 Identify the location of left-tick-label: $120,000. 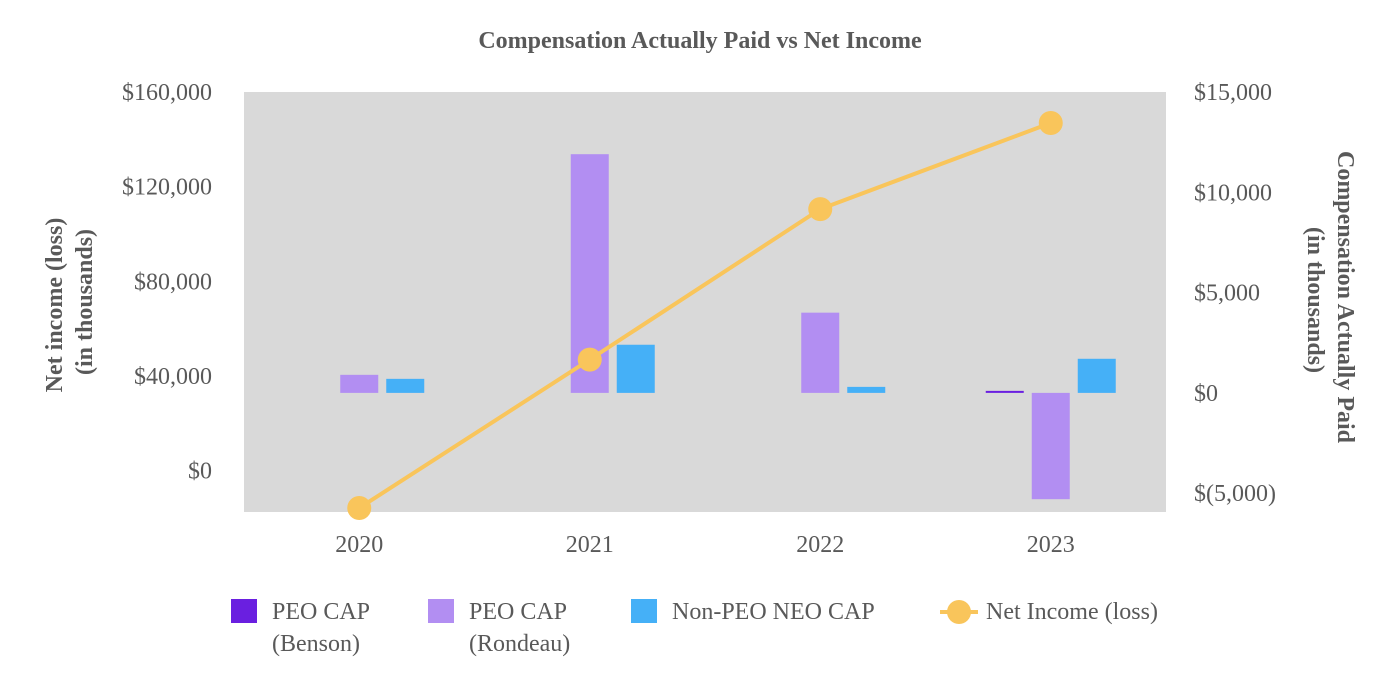
(167, 188).